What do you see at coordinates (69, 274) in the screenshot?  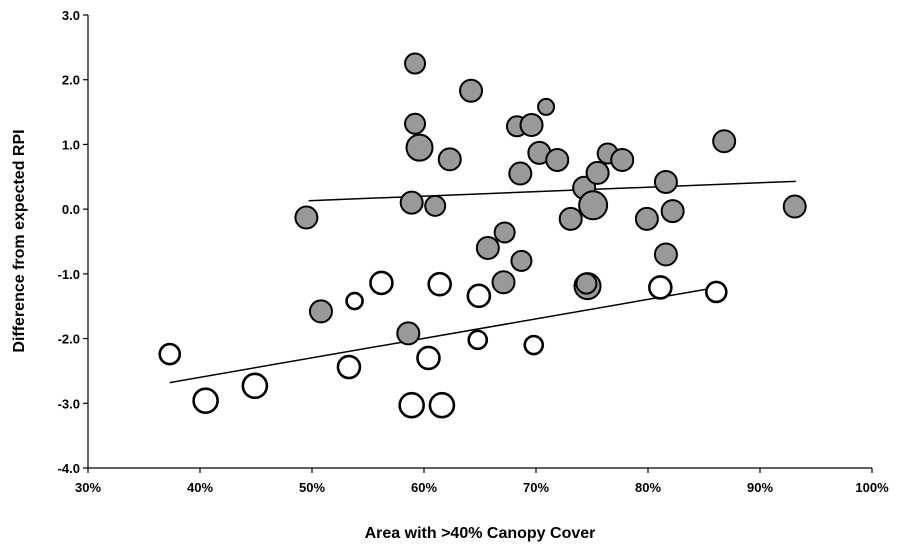 I see `y-tick-label: -1.0` at bounding box center [69, 274].